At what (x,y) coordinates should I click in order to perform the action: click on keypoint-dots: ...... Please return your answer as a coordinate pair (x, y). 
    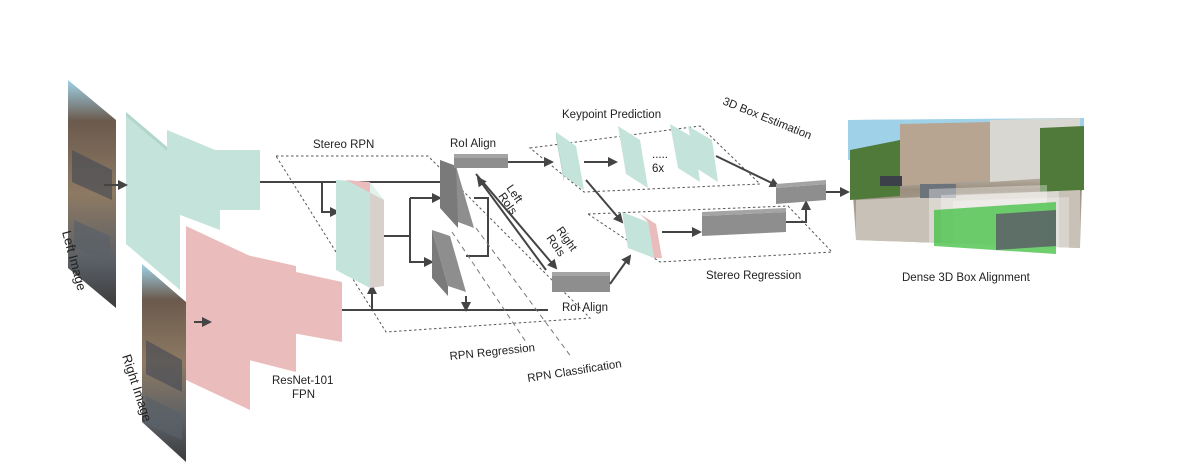
    Looking at the image, I should click on (660, 155).